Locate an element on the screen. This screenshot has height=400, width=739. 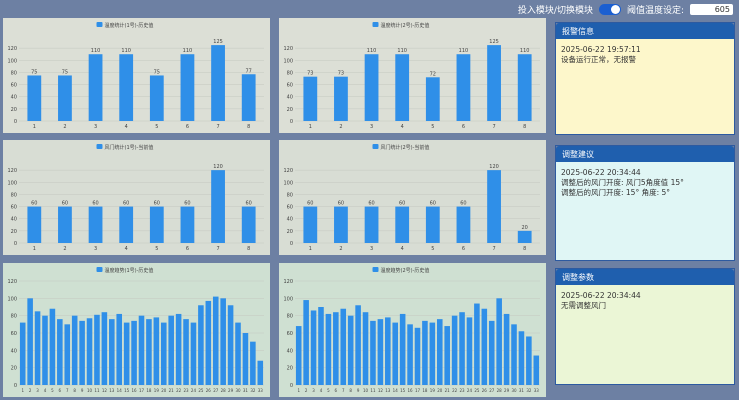
x-tick-label: 21 is located at coordinates (448, 390).